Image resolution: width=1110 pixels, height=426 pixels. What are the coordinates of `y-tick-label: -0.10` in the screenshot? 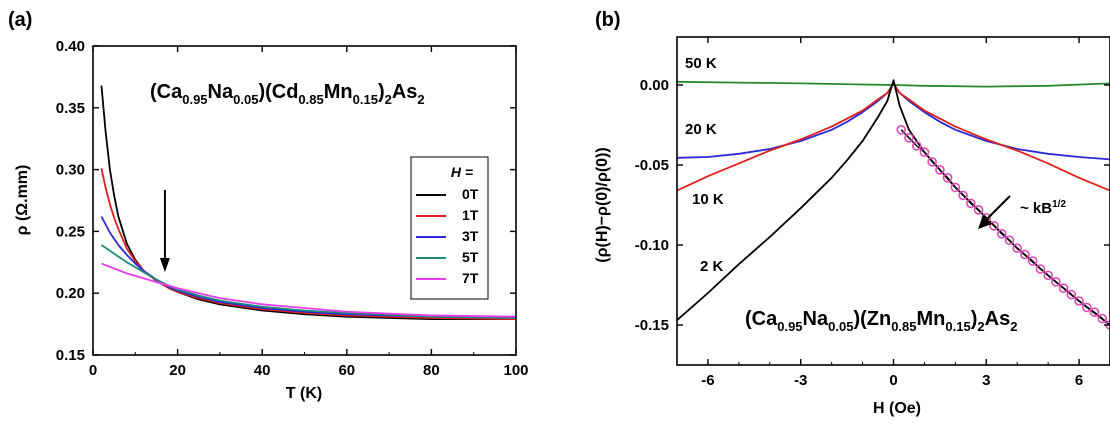 It's located at (652, 245).